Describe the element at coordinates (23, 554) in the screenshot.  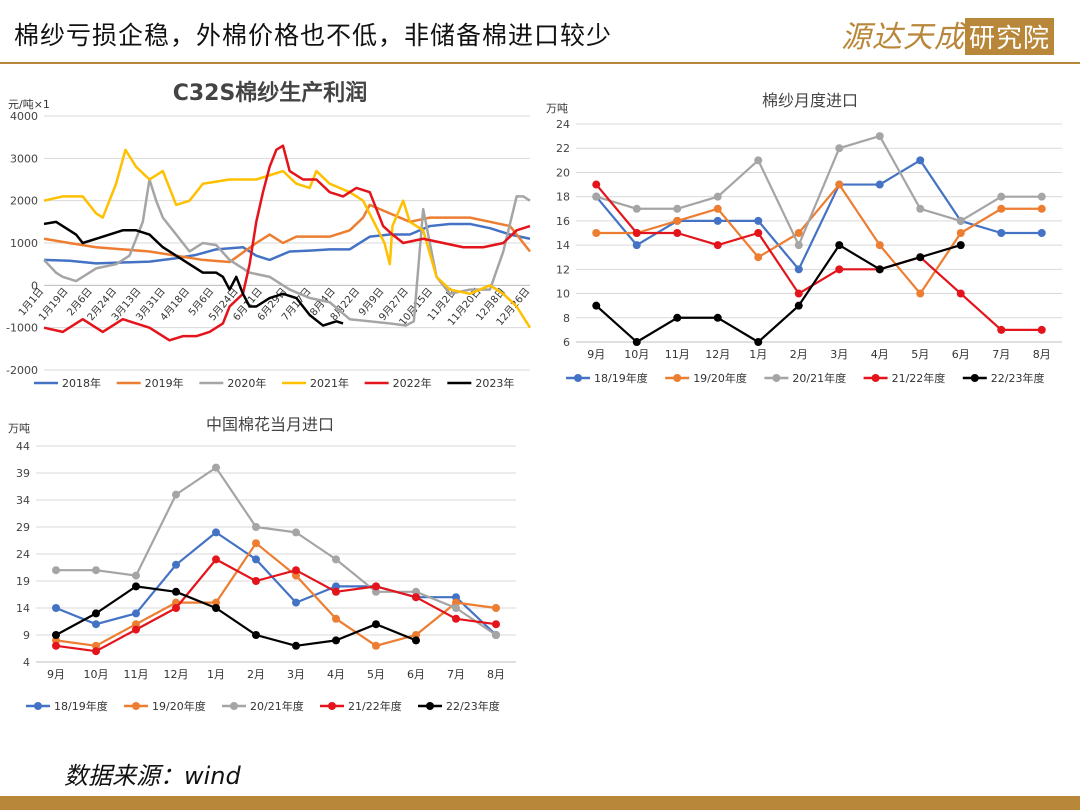
I see `y-tick-label: 24` at that location.